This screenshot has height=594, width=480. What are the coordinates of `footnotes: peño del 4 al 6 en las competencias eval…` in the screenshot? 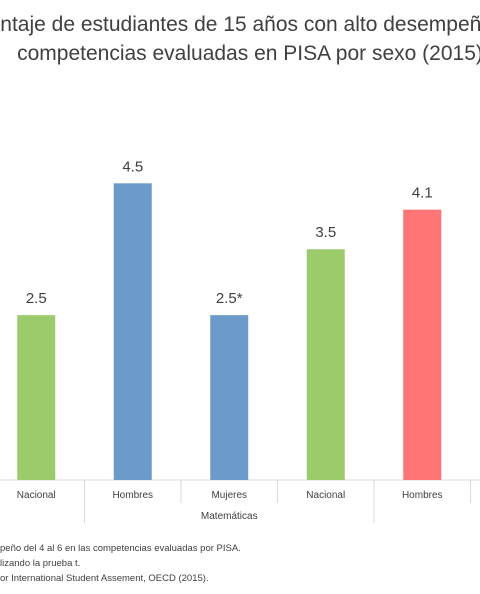 It's located at (120, 563).